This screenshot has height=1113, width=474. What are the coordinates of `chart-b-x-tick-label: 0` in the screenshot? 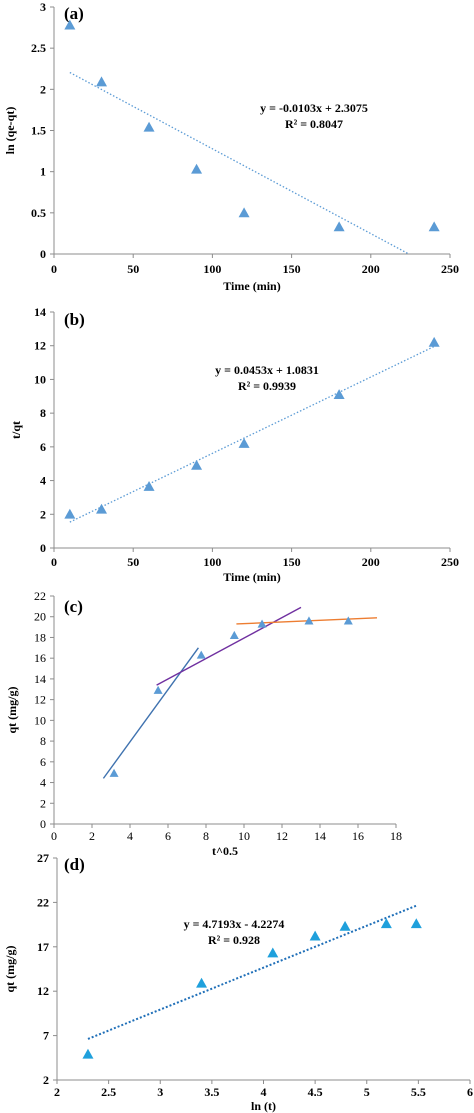 It's located at (54, 562).